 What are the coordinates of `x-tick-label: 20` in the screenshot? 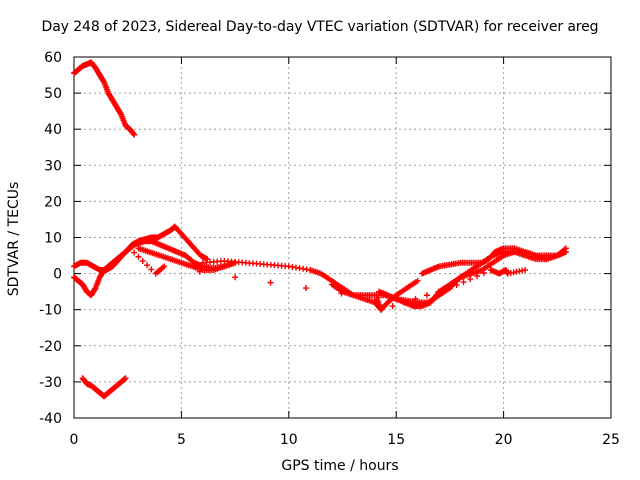 It's located at (504, 440).